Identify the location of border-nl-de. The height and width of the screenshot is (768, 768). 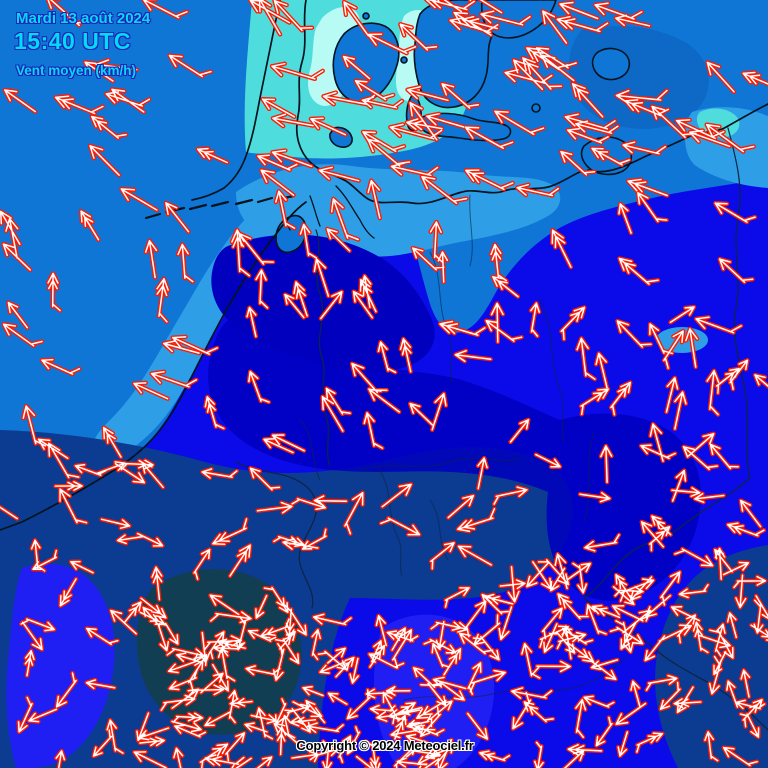
(323, 348).